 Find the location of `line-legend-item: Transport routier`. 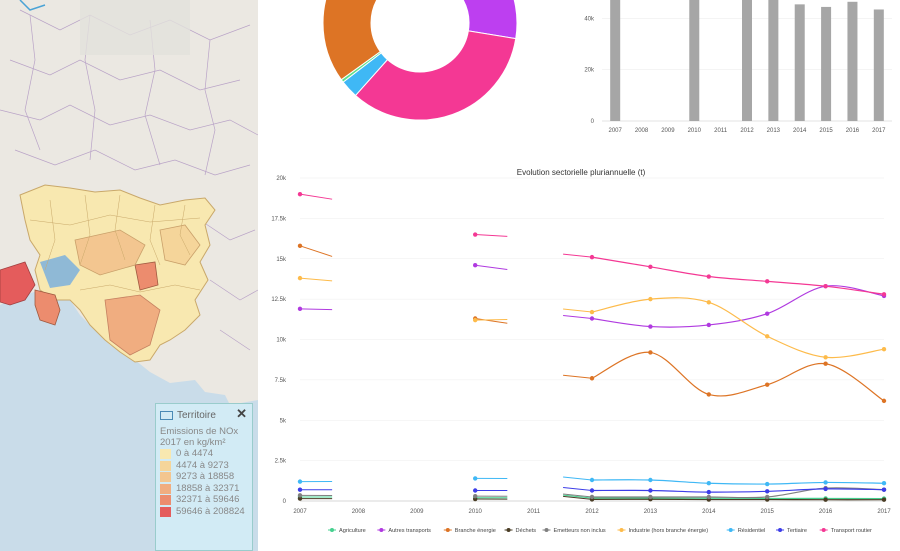

line-legend-item: Transport routier is located at coordinates (845, 531).